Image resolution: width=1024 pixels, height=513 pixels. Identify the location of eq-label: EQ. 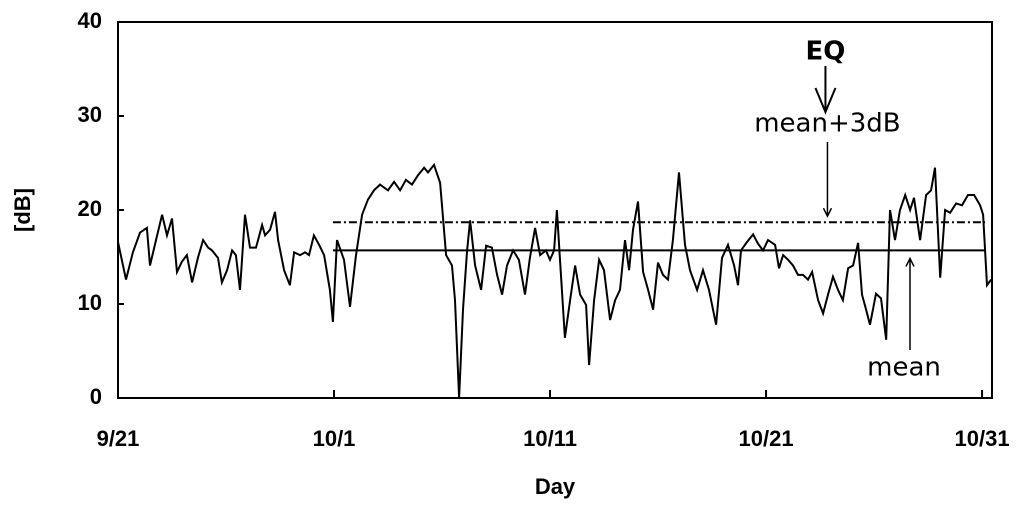
(826, 52).